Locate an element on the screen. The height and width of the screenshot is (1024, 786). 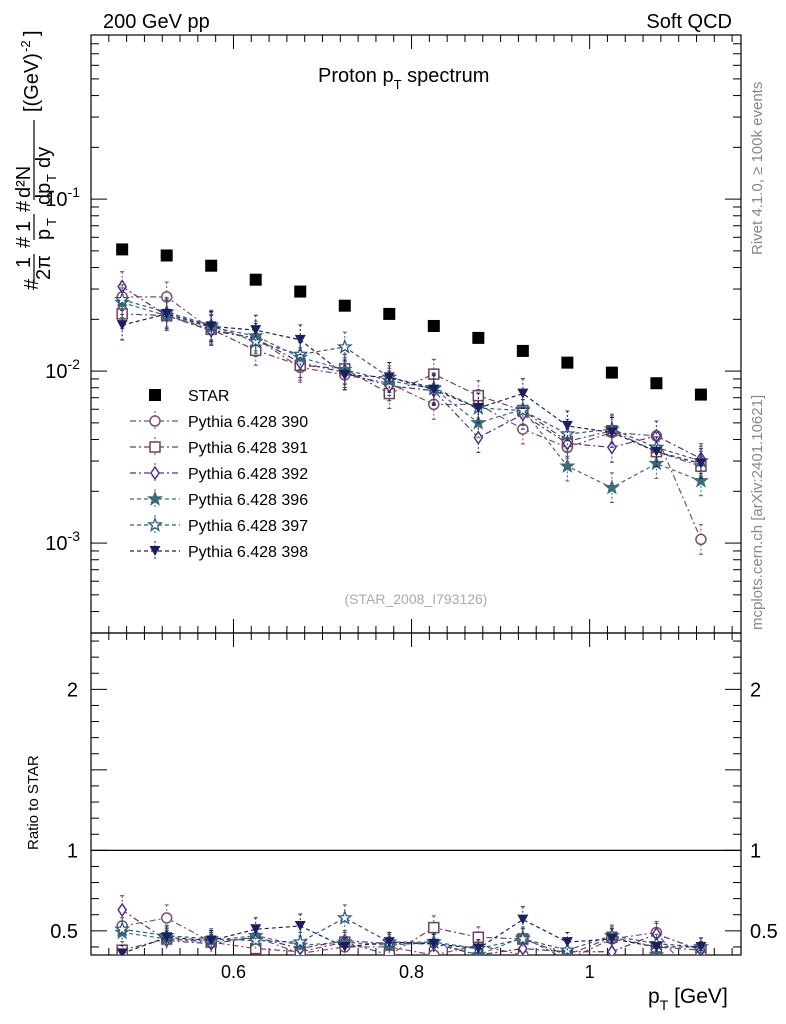
legend-marker-star is located at coordinates (155, 395).